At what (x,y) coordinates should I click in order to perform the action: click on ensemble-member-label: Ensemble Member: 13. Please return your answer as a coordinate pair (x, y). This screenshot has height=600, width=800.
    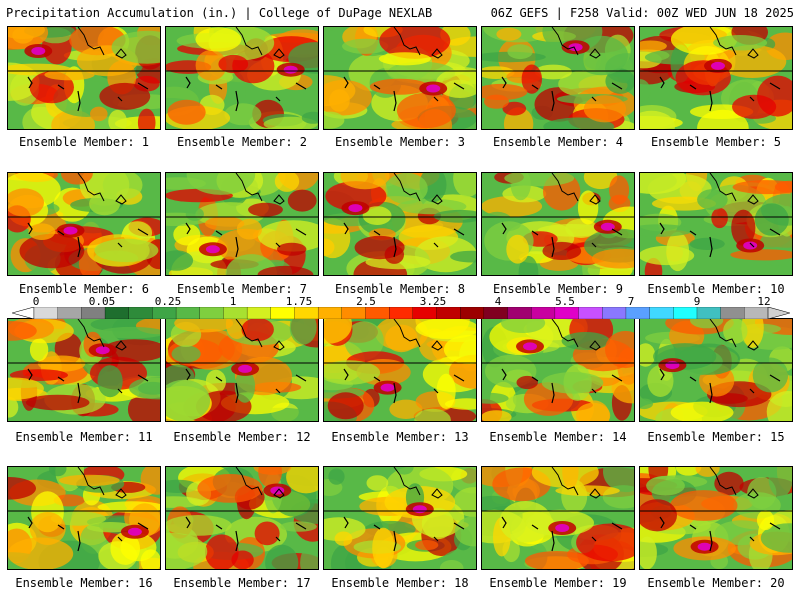
    Looking at the image, I should click on (400, 437).